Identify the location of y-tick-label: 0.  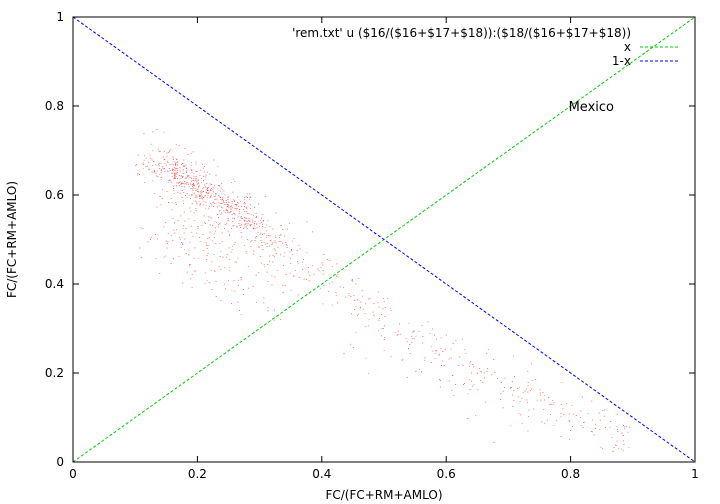
(60, 462).